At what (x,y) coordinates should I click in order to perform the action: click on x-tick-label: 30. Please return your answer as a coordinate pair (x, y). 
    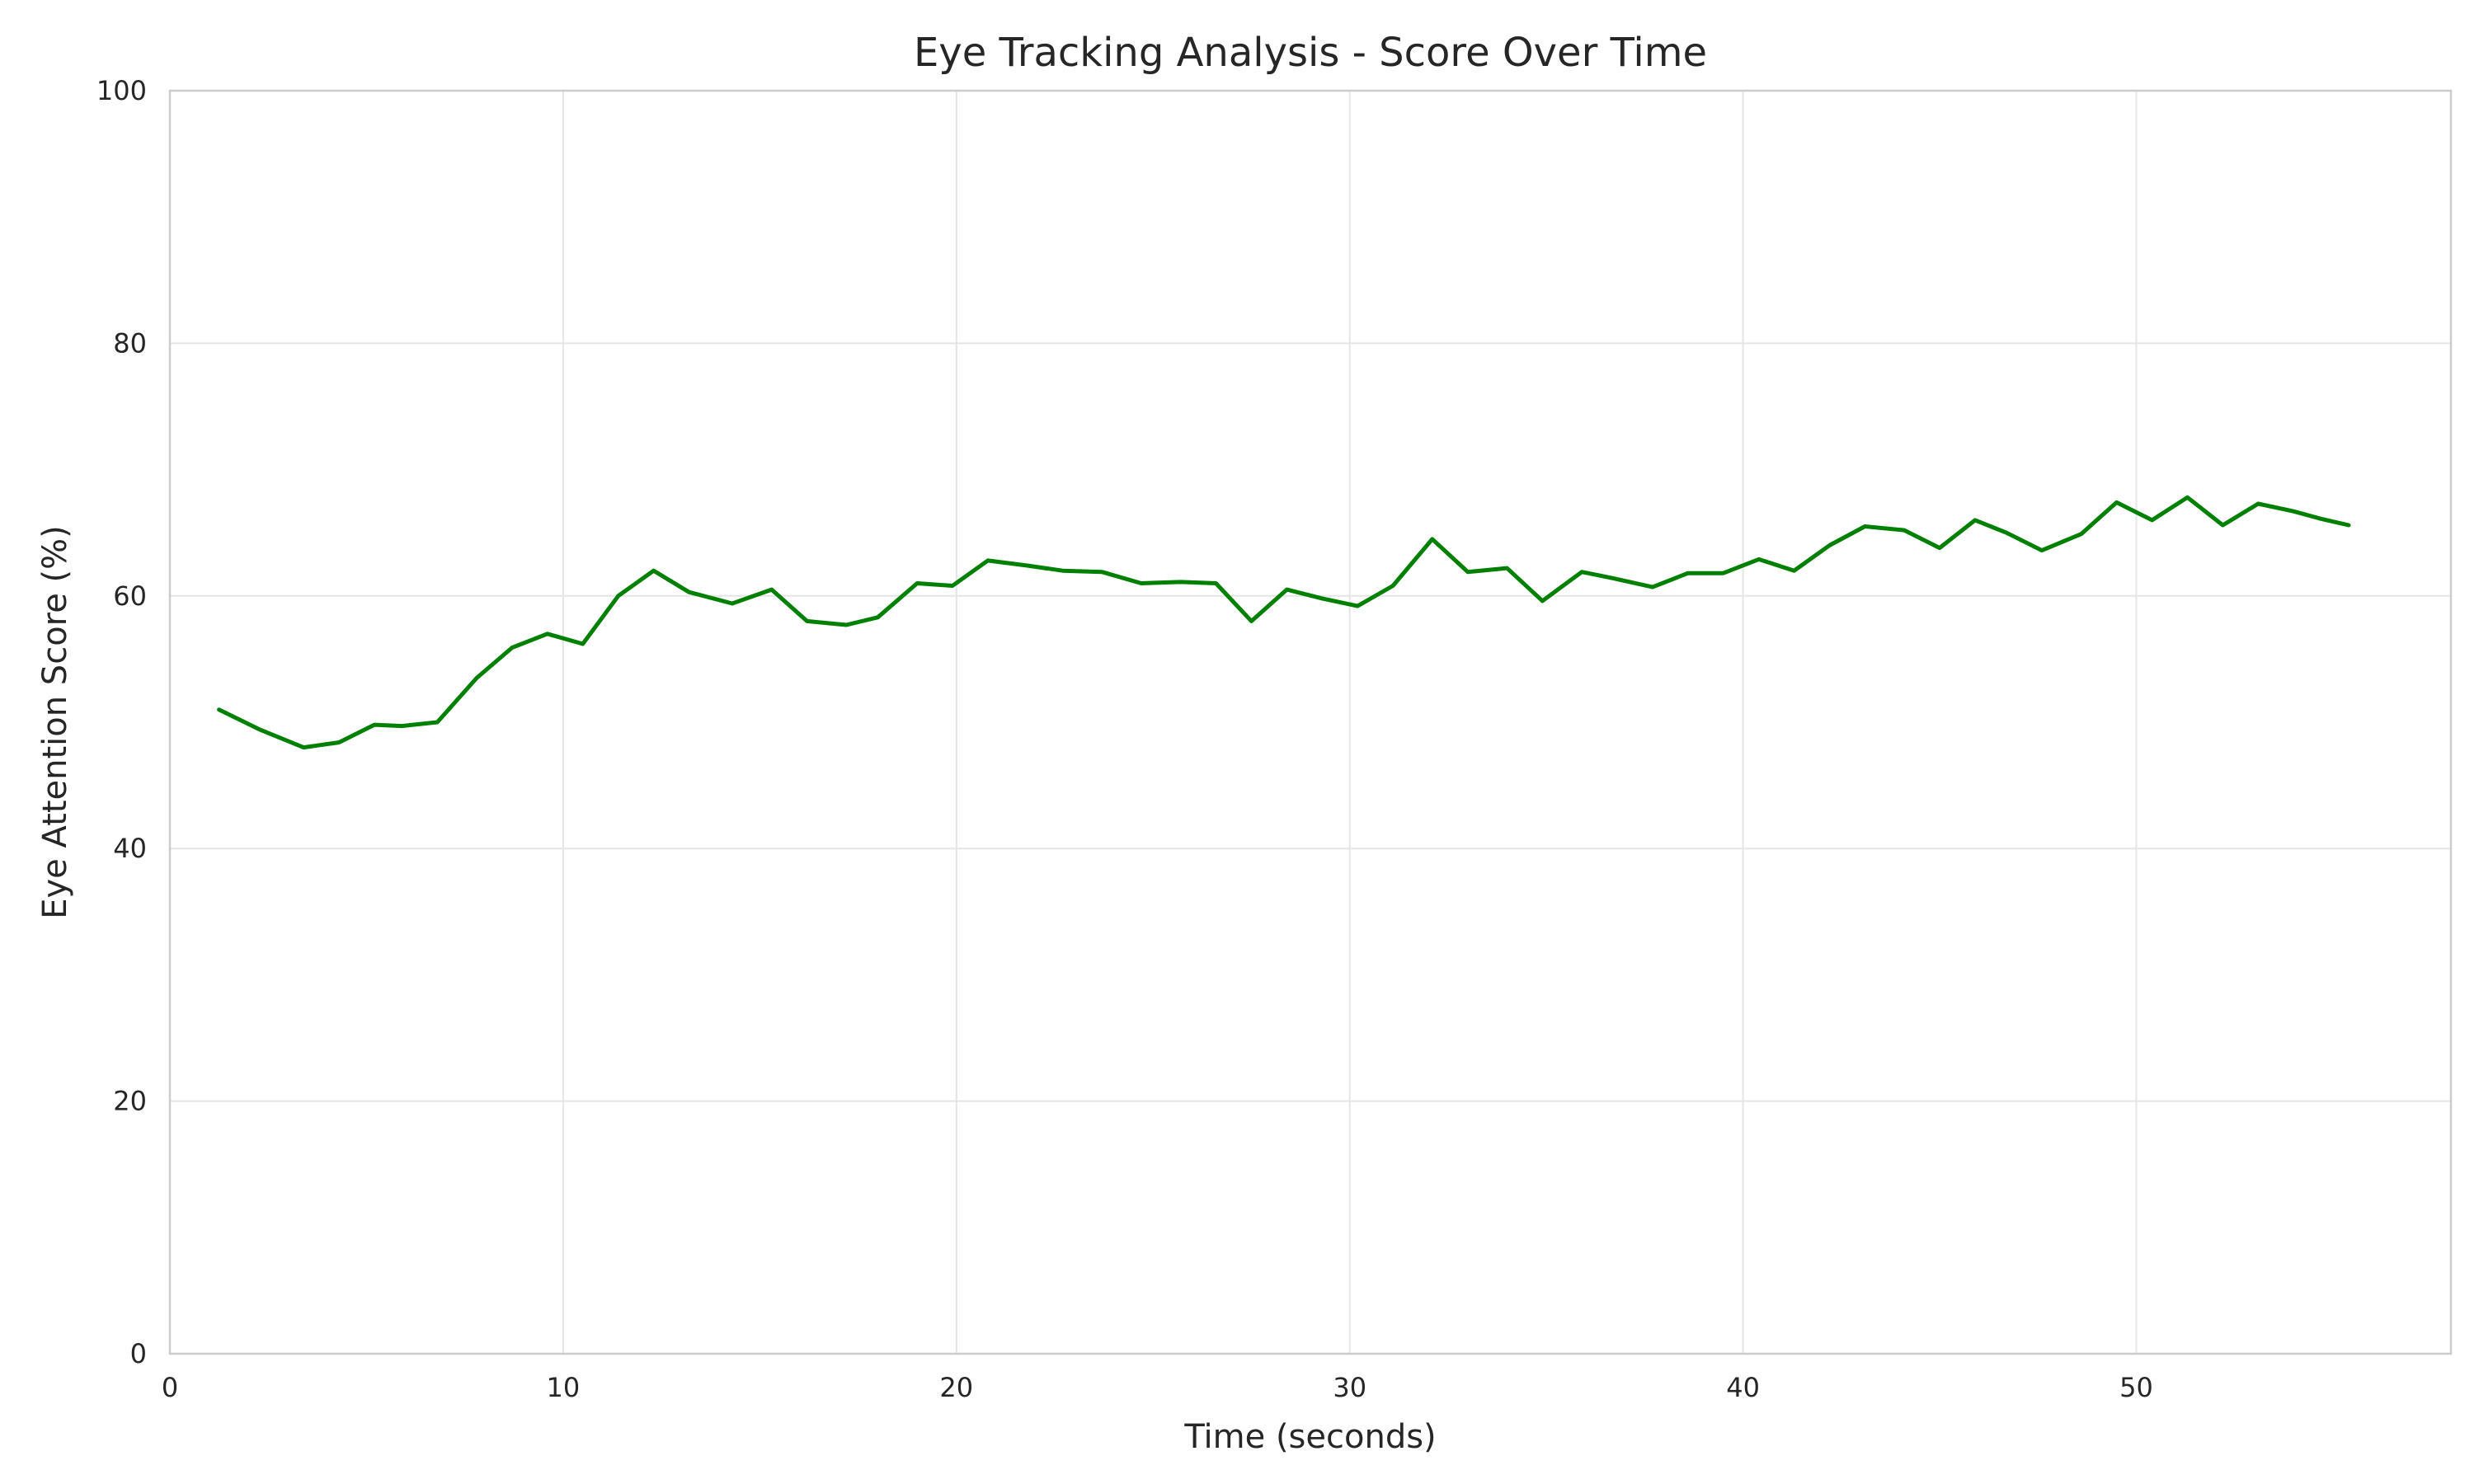
    Looking at the image, I should click on (1349, 1387).